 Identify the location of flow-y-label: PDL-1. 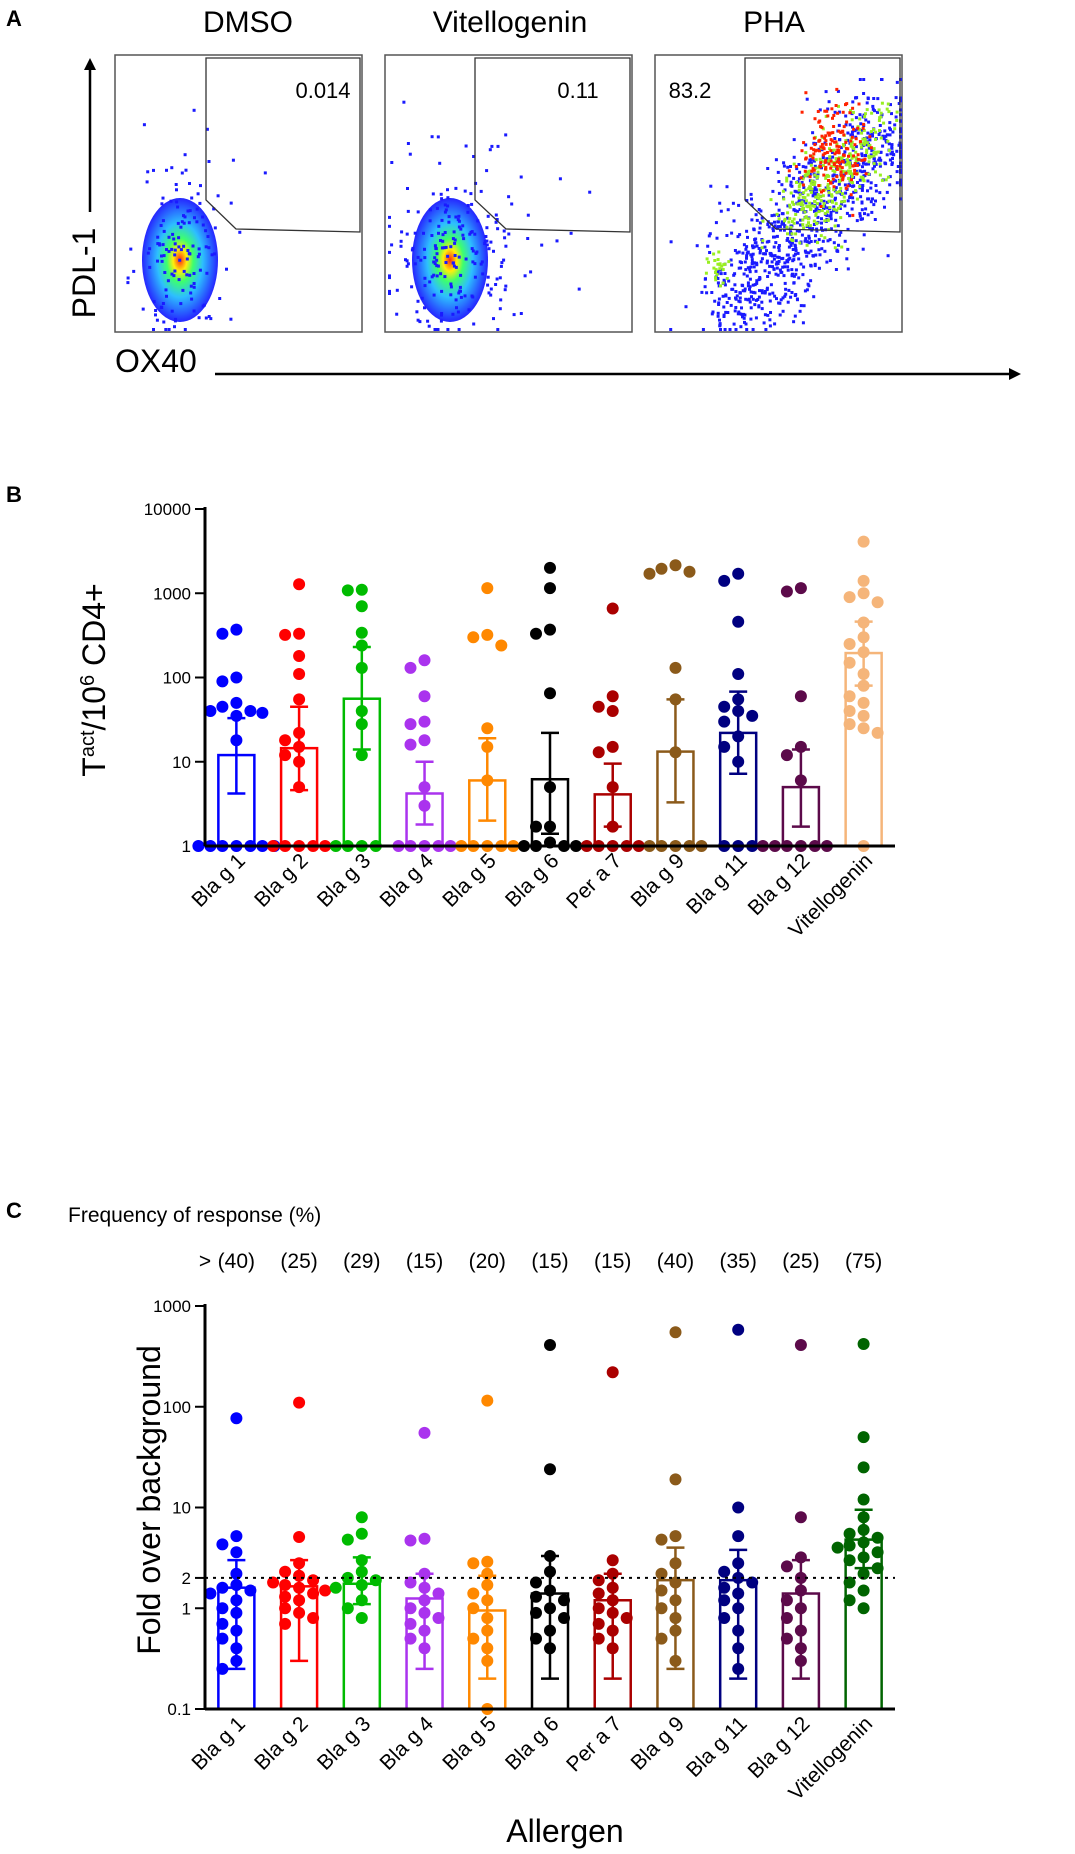
(84, 273).